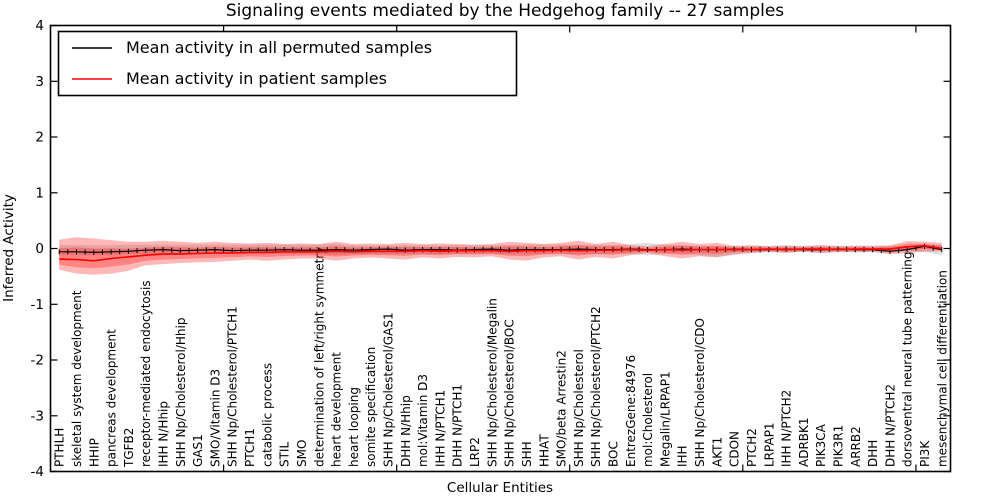  What do you see at coordinates (804, 442) in the screenshot?
I see `x-tick-label: ADRBK1` at bounding box center [804, 442].